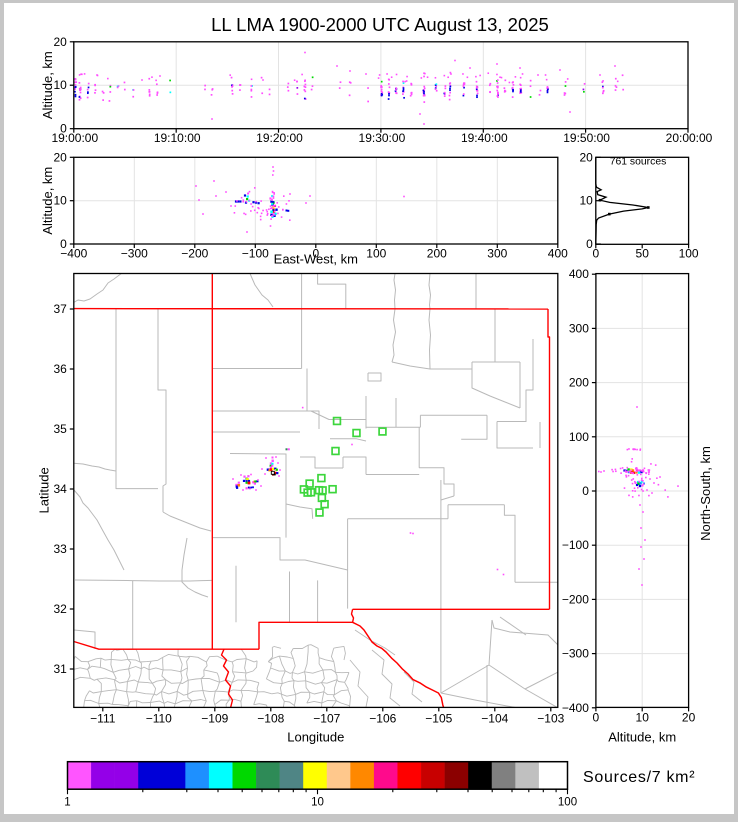 The image size is (738, 822). I want to click on svg-text: −103, so click(550, 718).